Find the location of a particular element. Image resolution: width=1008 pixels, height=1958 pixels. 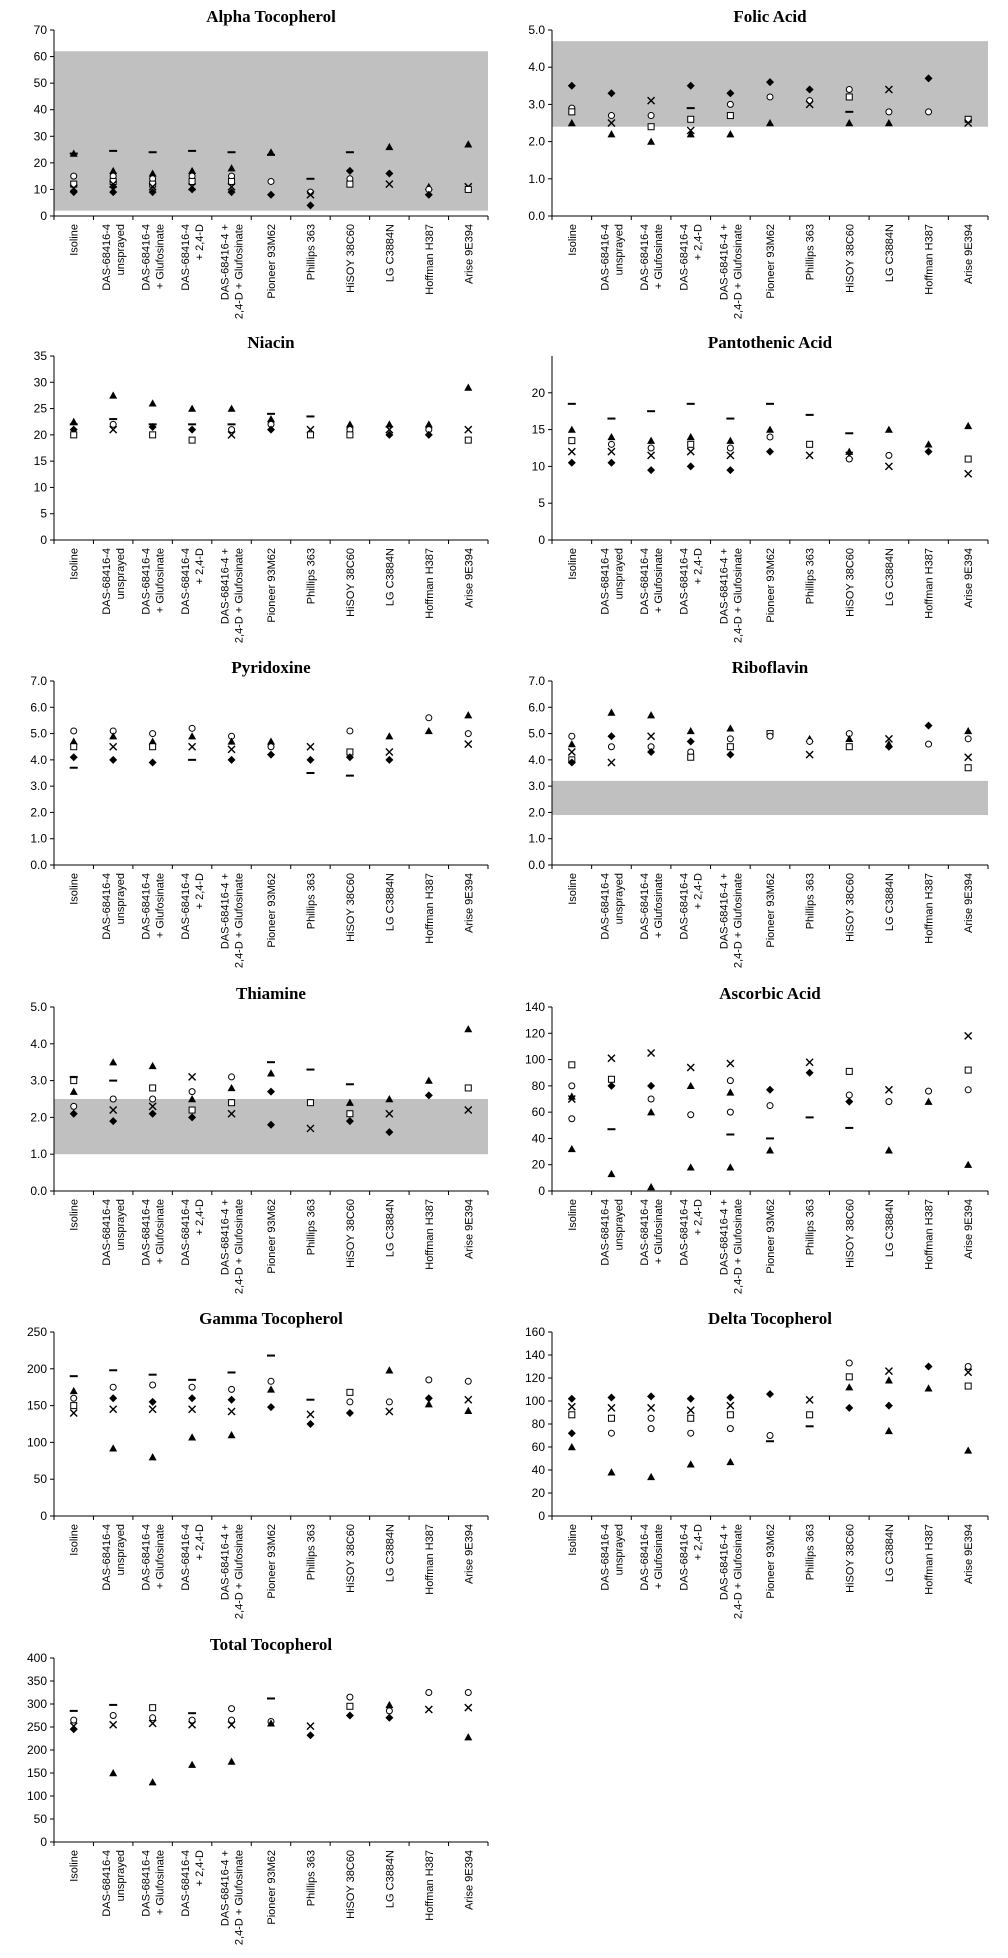

x-category-label: Phillips 363 is located at coordinates (811, 1227).